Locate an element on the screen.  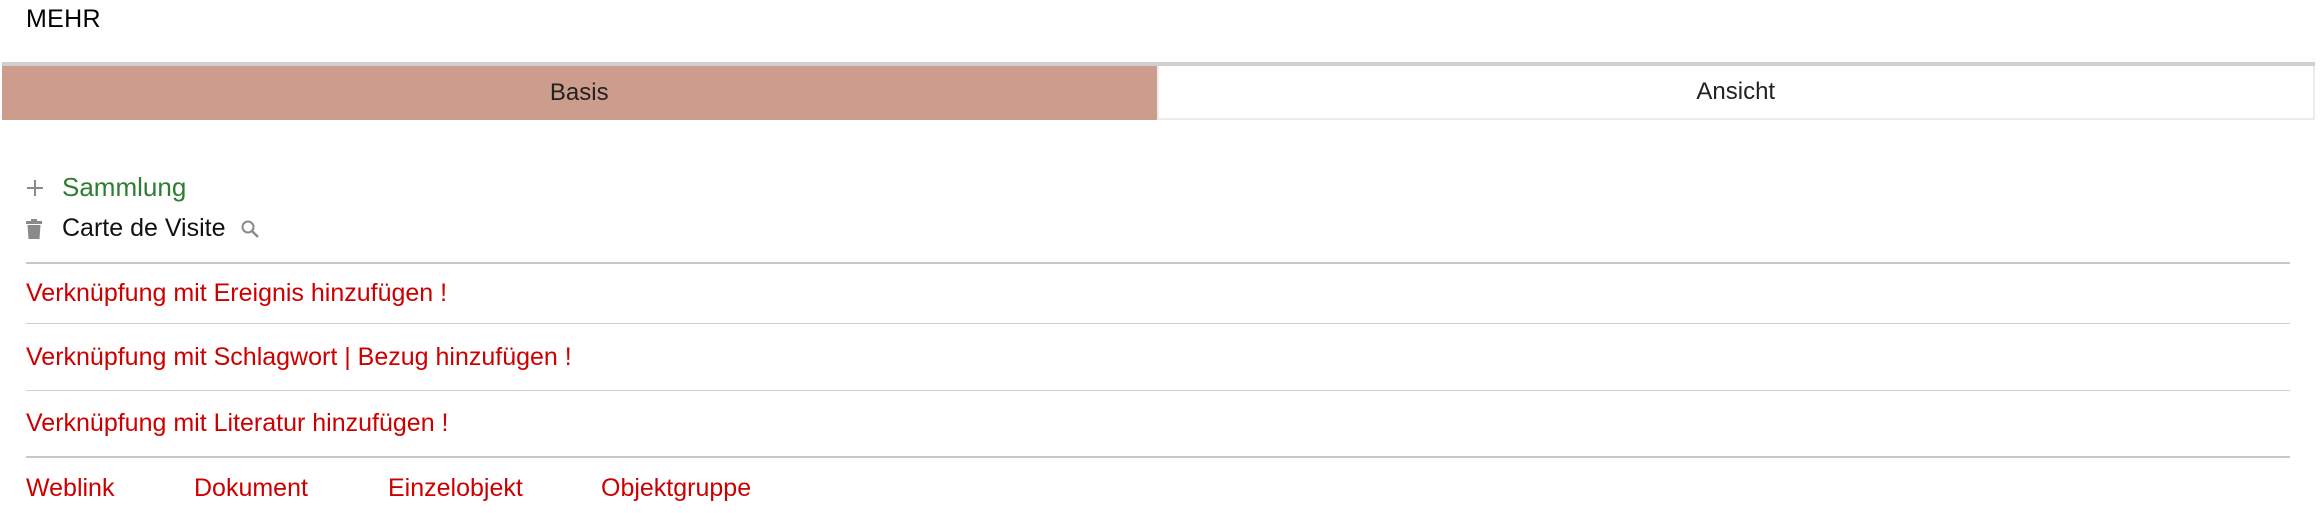
tab-ansicht: Ansicht is located at coordinates (1735, 93).